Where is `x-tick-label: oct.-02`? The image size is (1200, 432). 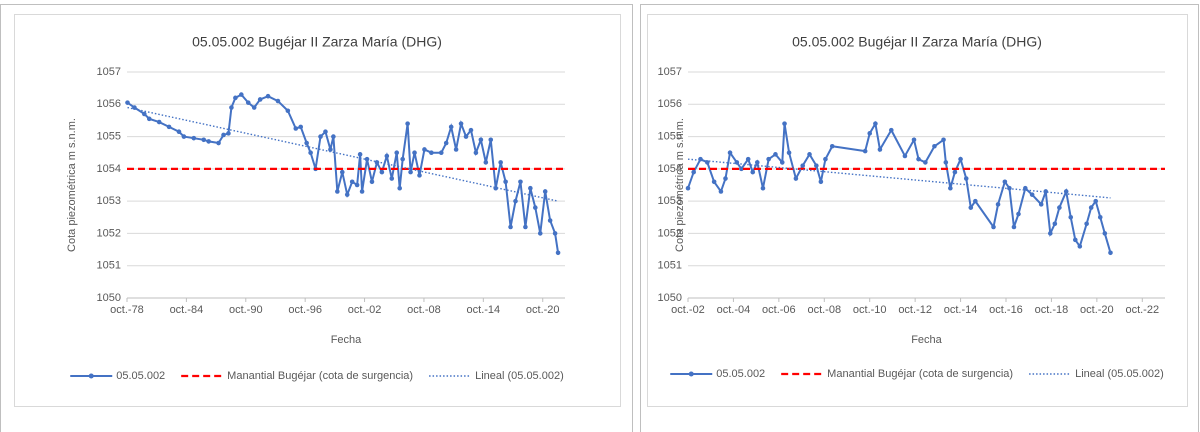 x-tick-label: oct.-02 is located at coordinates (688, 310).